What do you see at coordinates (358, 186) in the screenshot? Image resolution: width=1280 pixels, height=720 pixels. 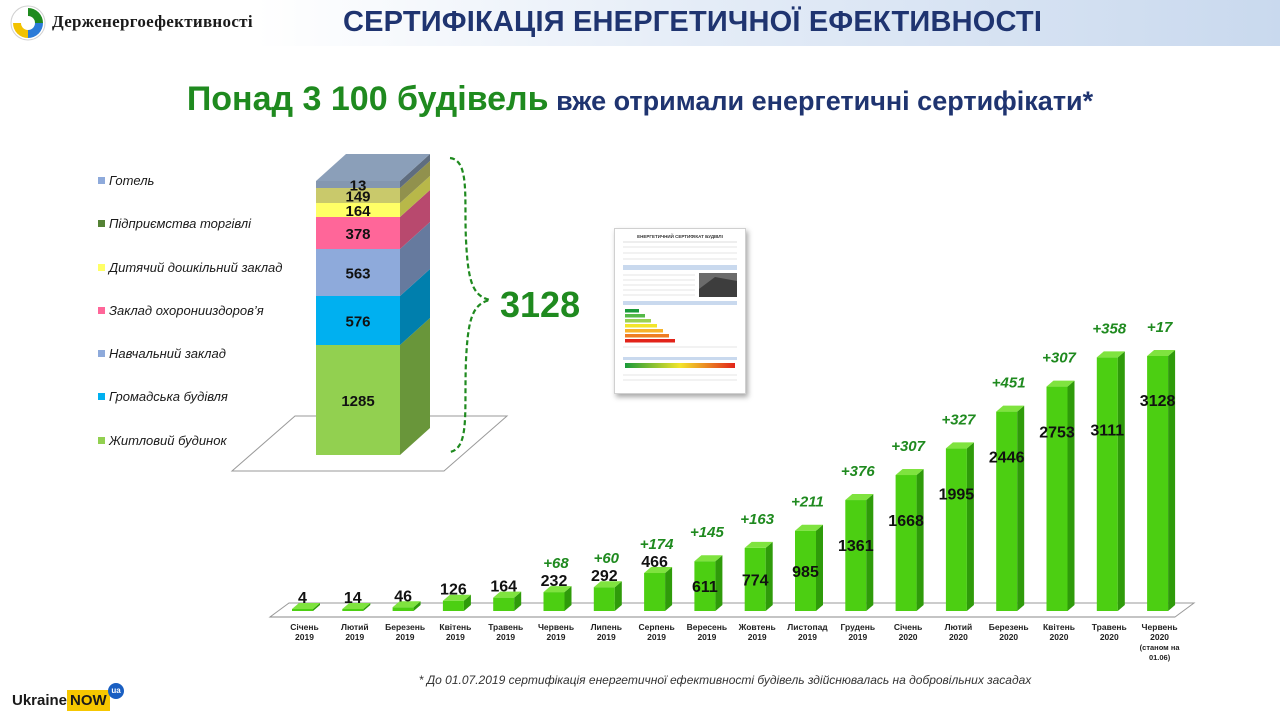 I see `stack-value-label: 13` at bounding box center [358, 186].